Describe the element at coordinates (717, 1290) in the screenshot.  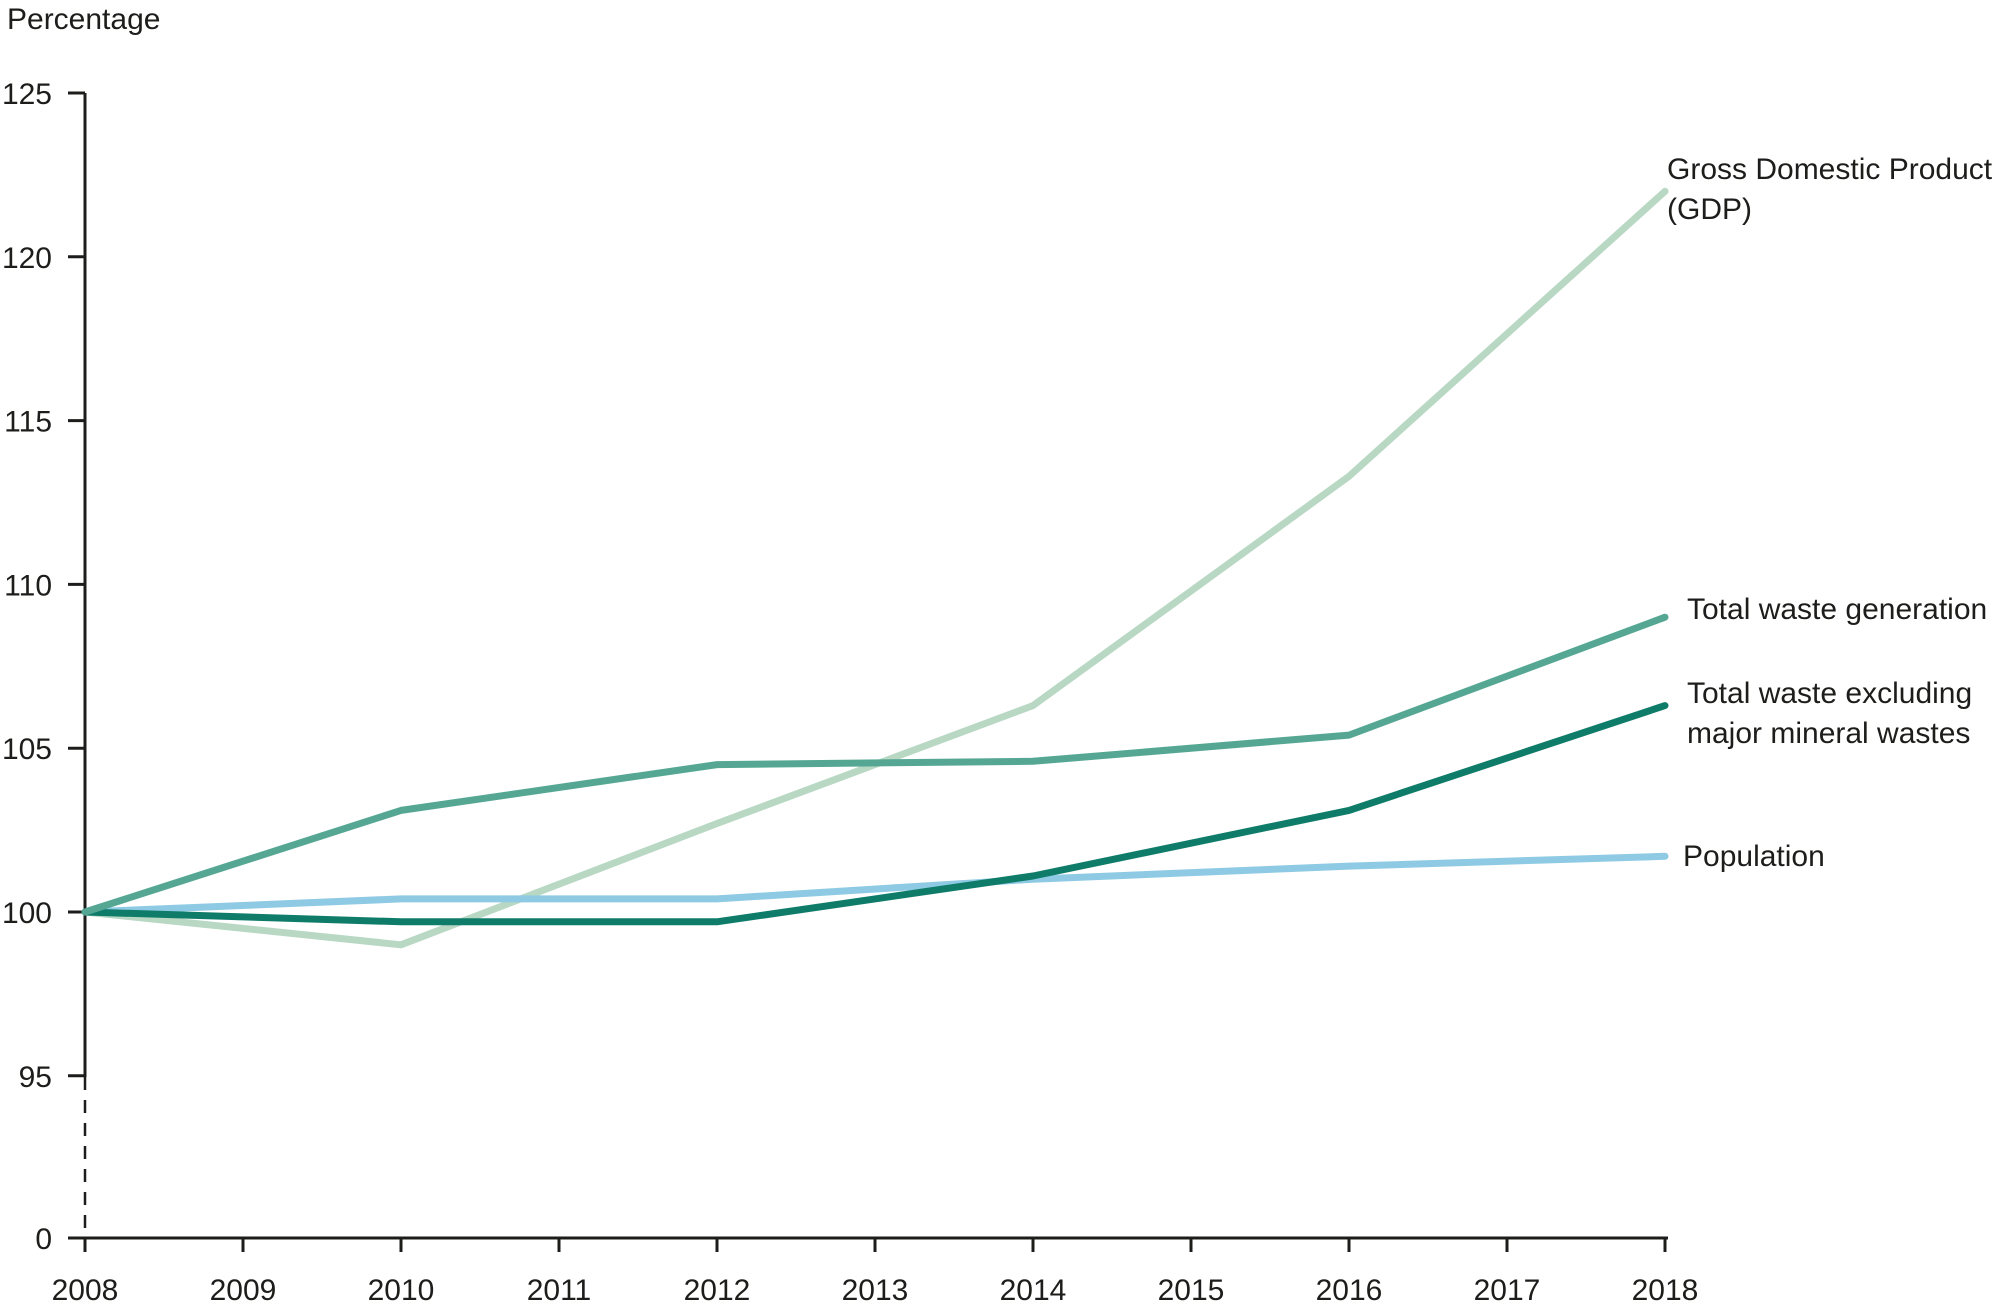
I see `x-tick-label: 2012` at that location.